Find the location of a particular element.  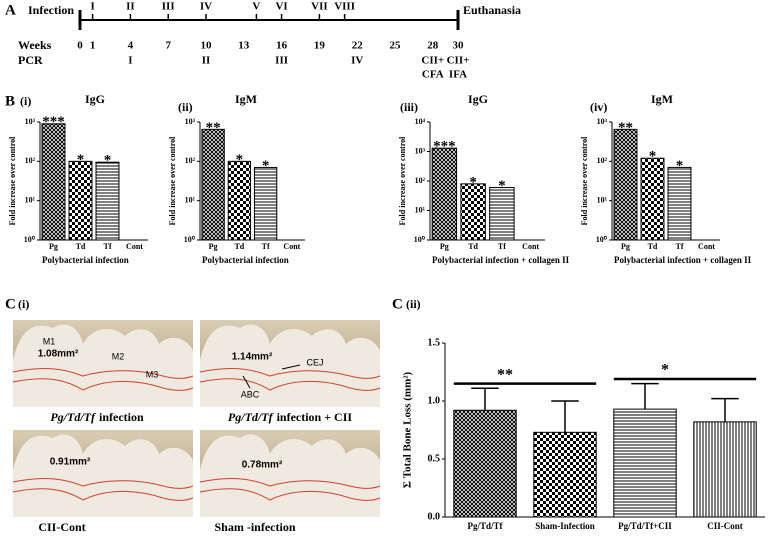

week-label: 19 is located at coordinates (320, 46).